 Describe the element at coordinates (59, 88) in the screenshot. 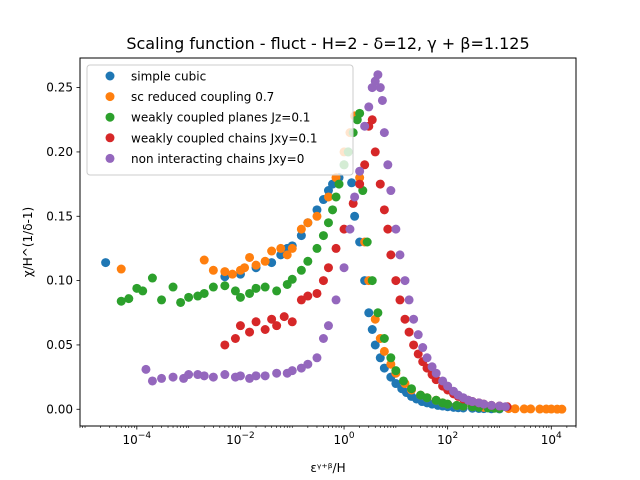

I see `y-tick-label: 0.25` at that location.